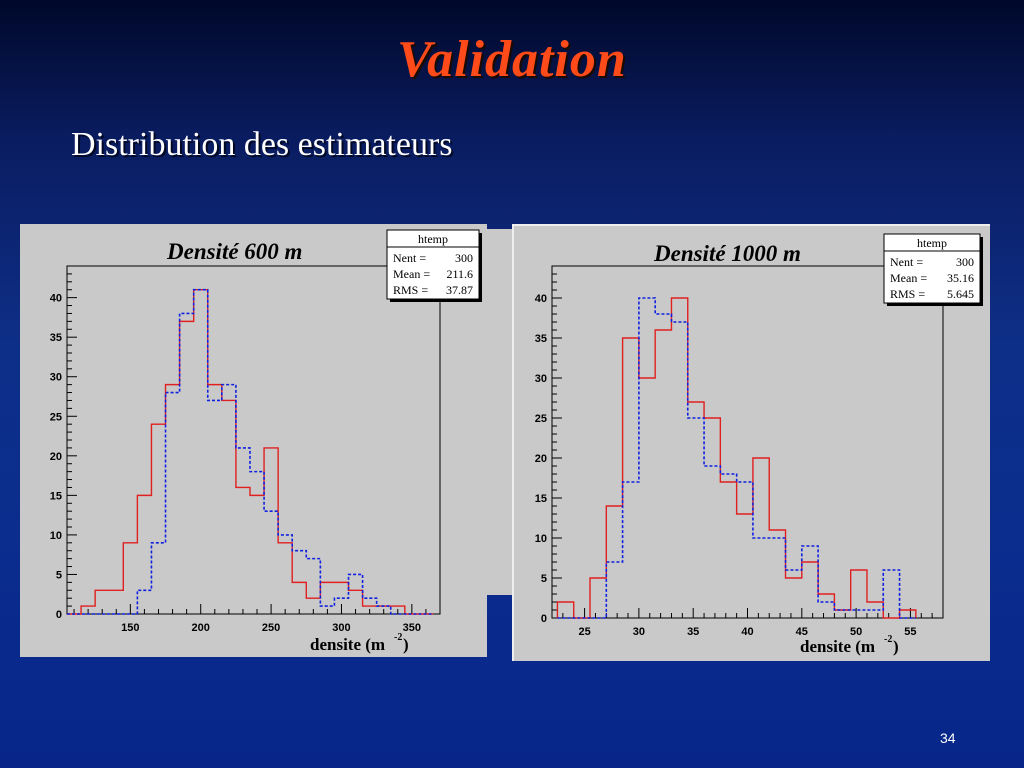 The height and width of the screenshot is (768, 1024). Describe the element at coordinates (500, 412) in the screenshot. I see `underlying-plot-fragment` at that location.